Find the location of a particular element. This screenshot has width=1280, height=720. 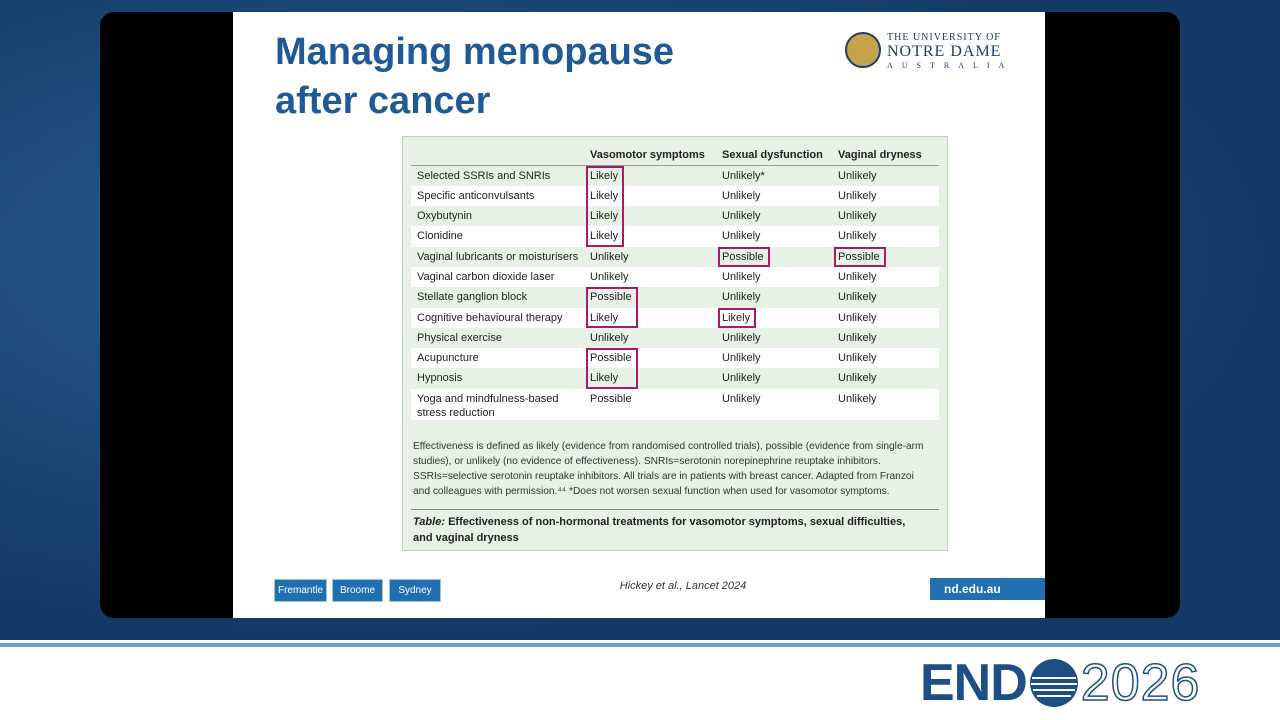

logo-line: AUSTRALIA is located at coordinates (950, 65).